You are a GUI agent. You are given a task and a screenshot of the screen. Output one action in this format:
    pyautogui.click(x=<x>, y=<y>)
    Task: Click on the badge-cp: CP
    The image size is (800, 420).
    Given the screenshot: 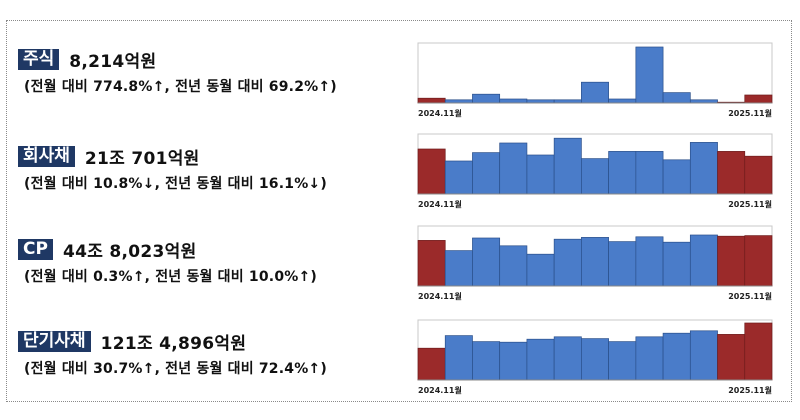 What is the action you would take?
    pyautogui.click(x=35, y=249)
    